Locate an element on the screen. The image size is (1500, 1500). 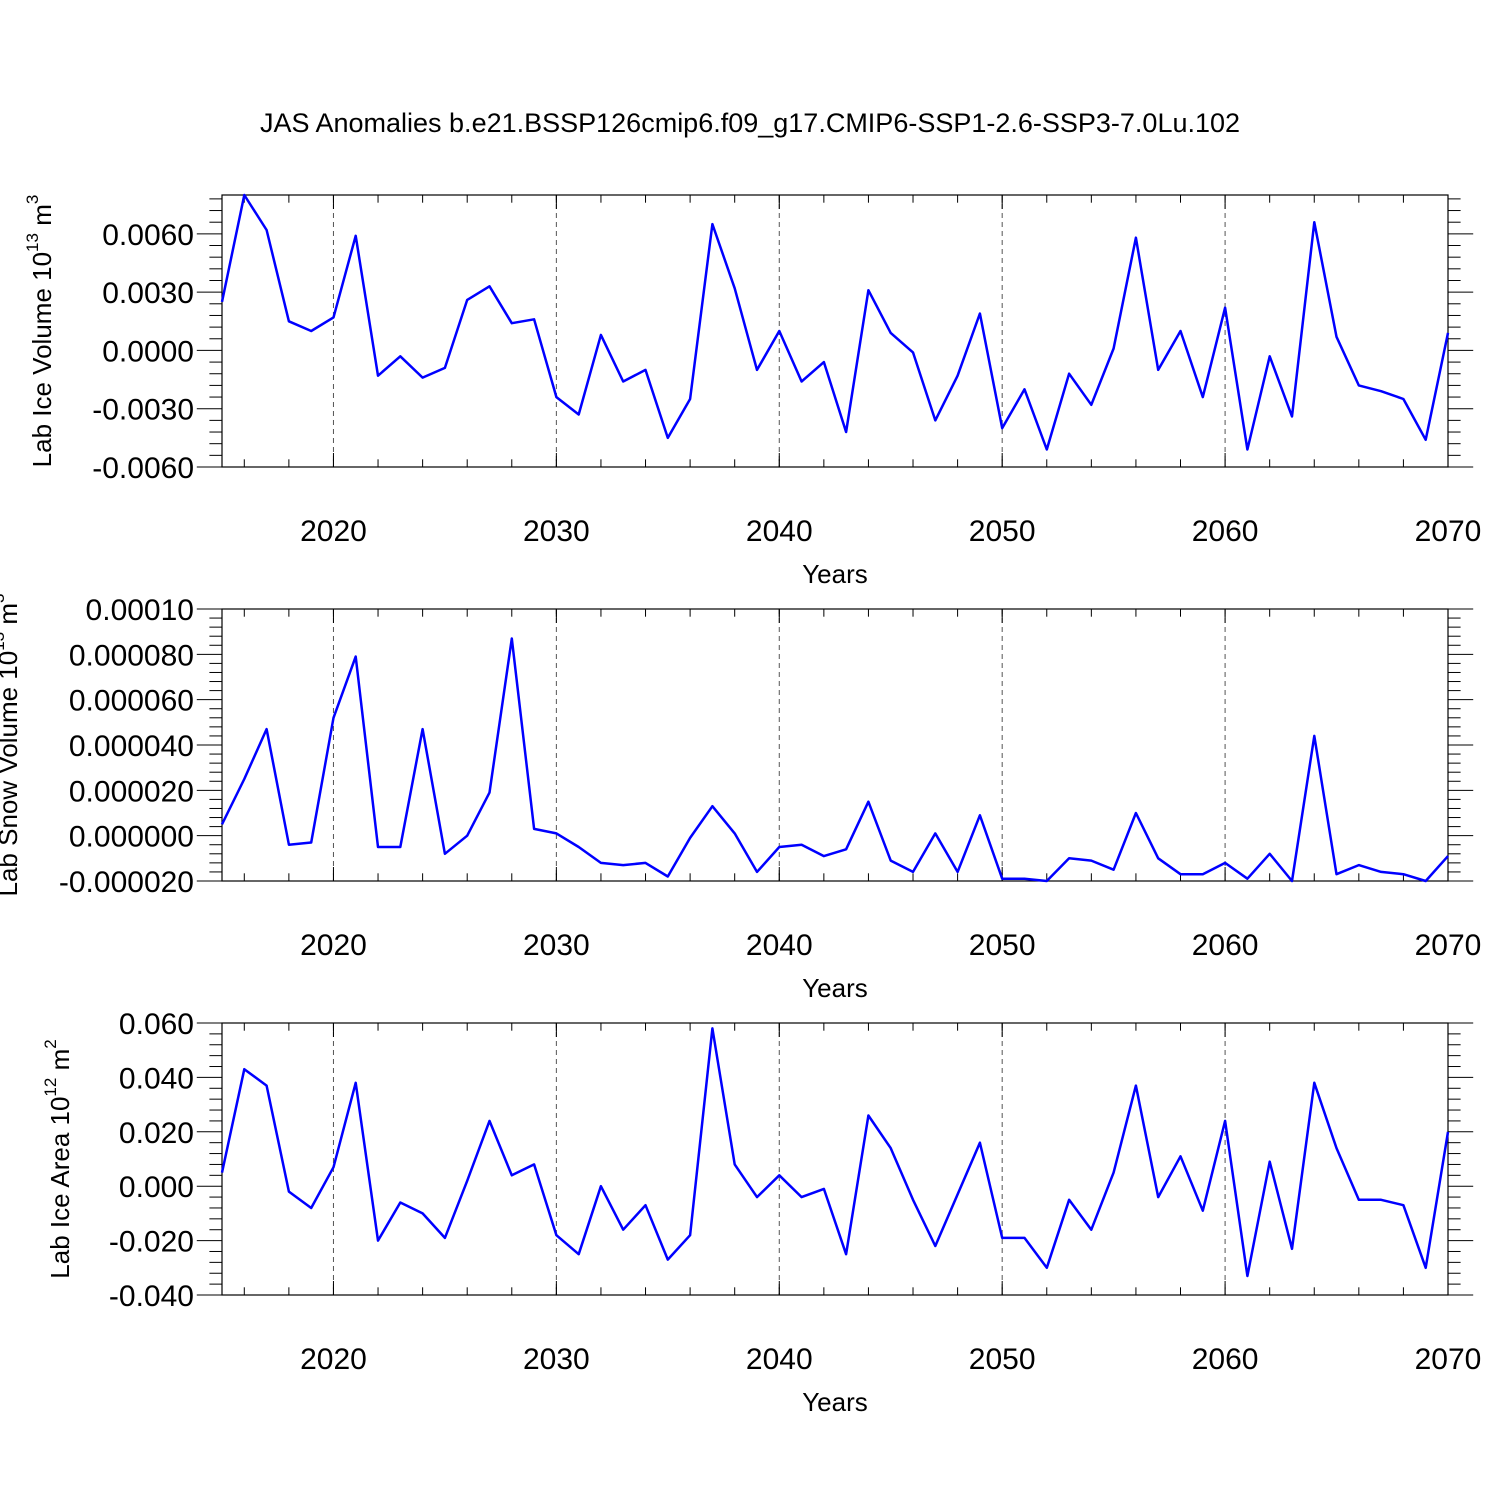
y-tick-label: 0.000 is located at coordinates (156, 1187).